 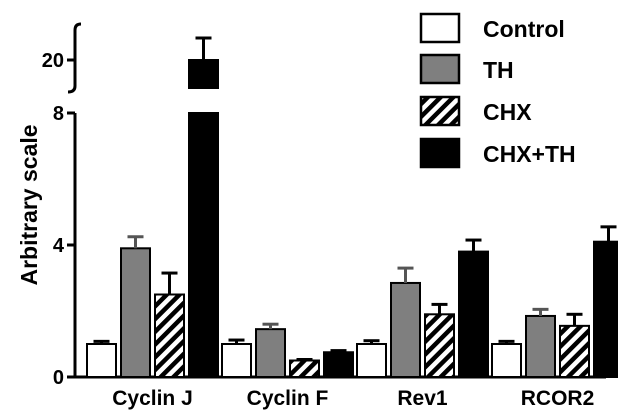 What do you see at coordinates (507, 112) in the screenshot?
I see `legend-label-chx: CHX` at bounding box center [507, 112].